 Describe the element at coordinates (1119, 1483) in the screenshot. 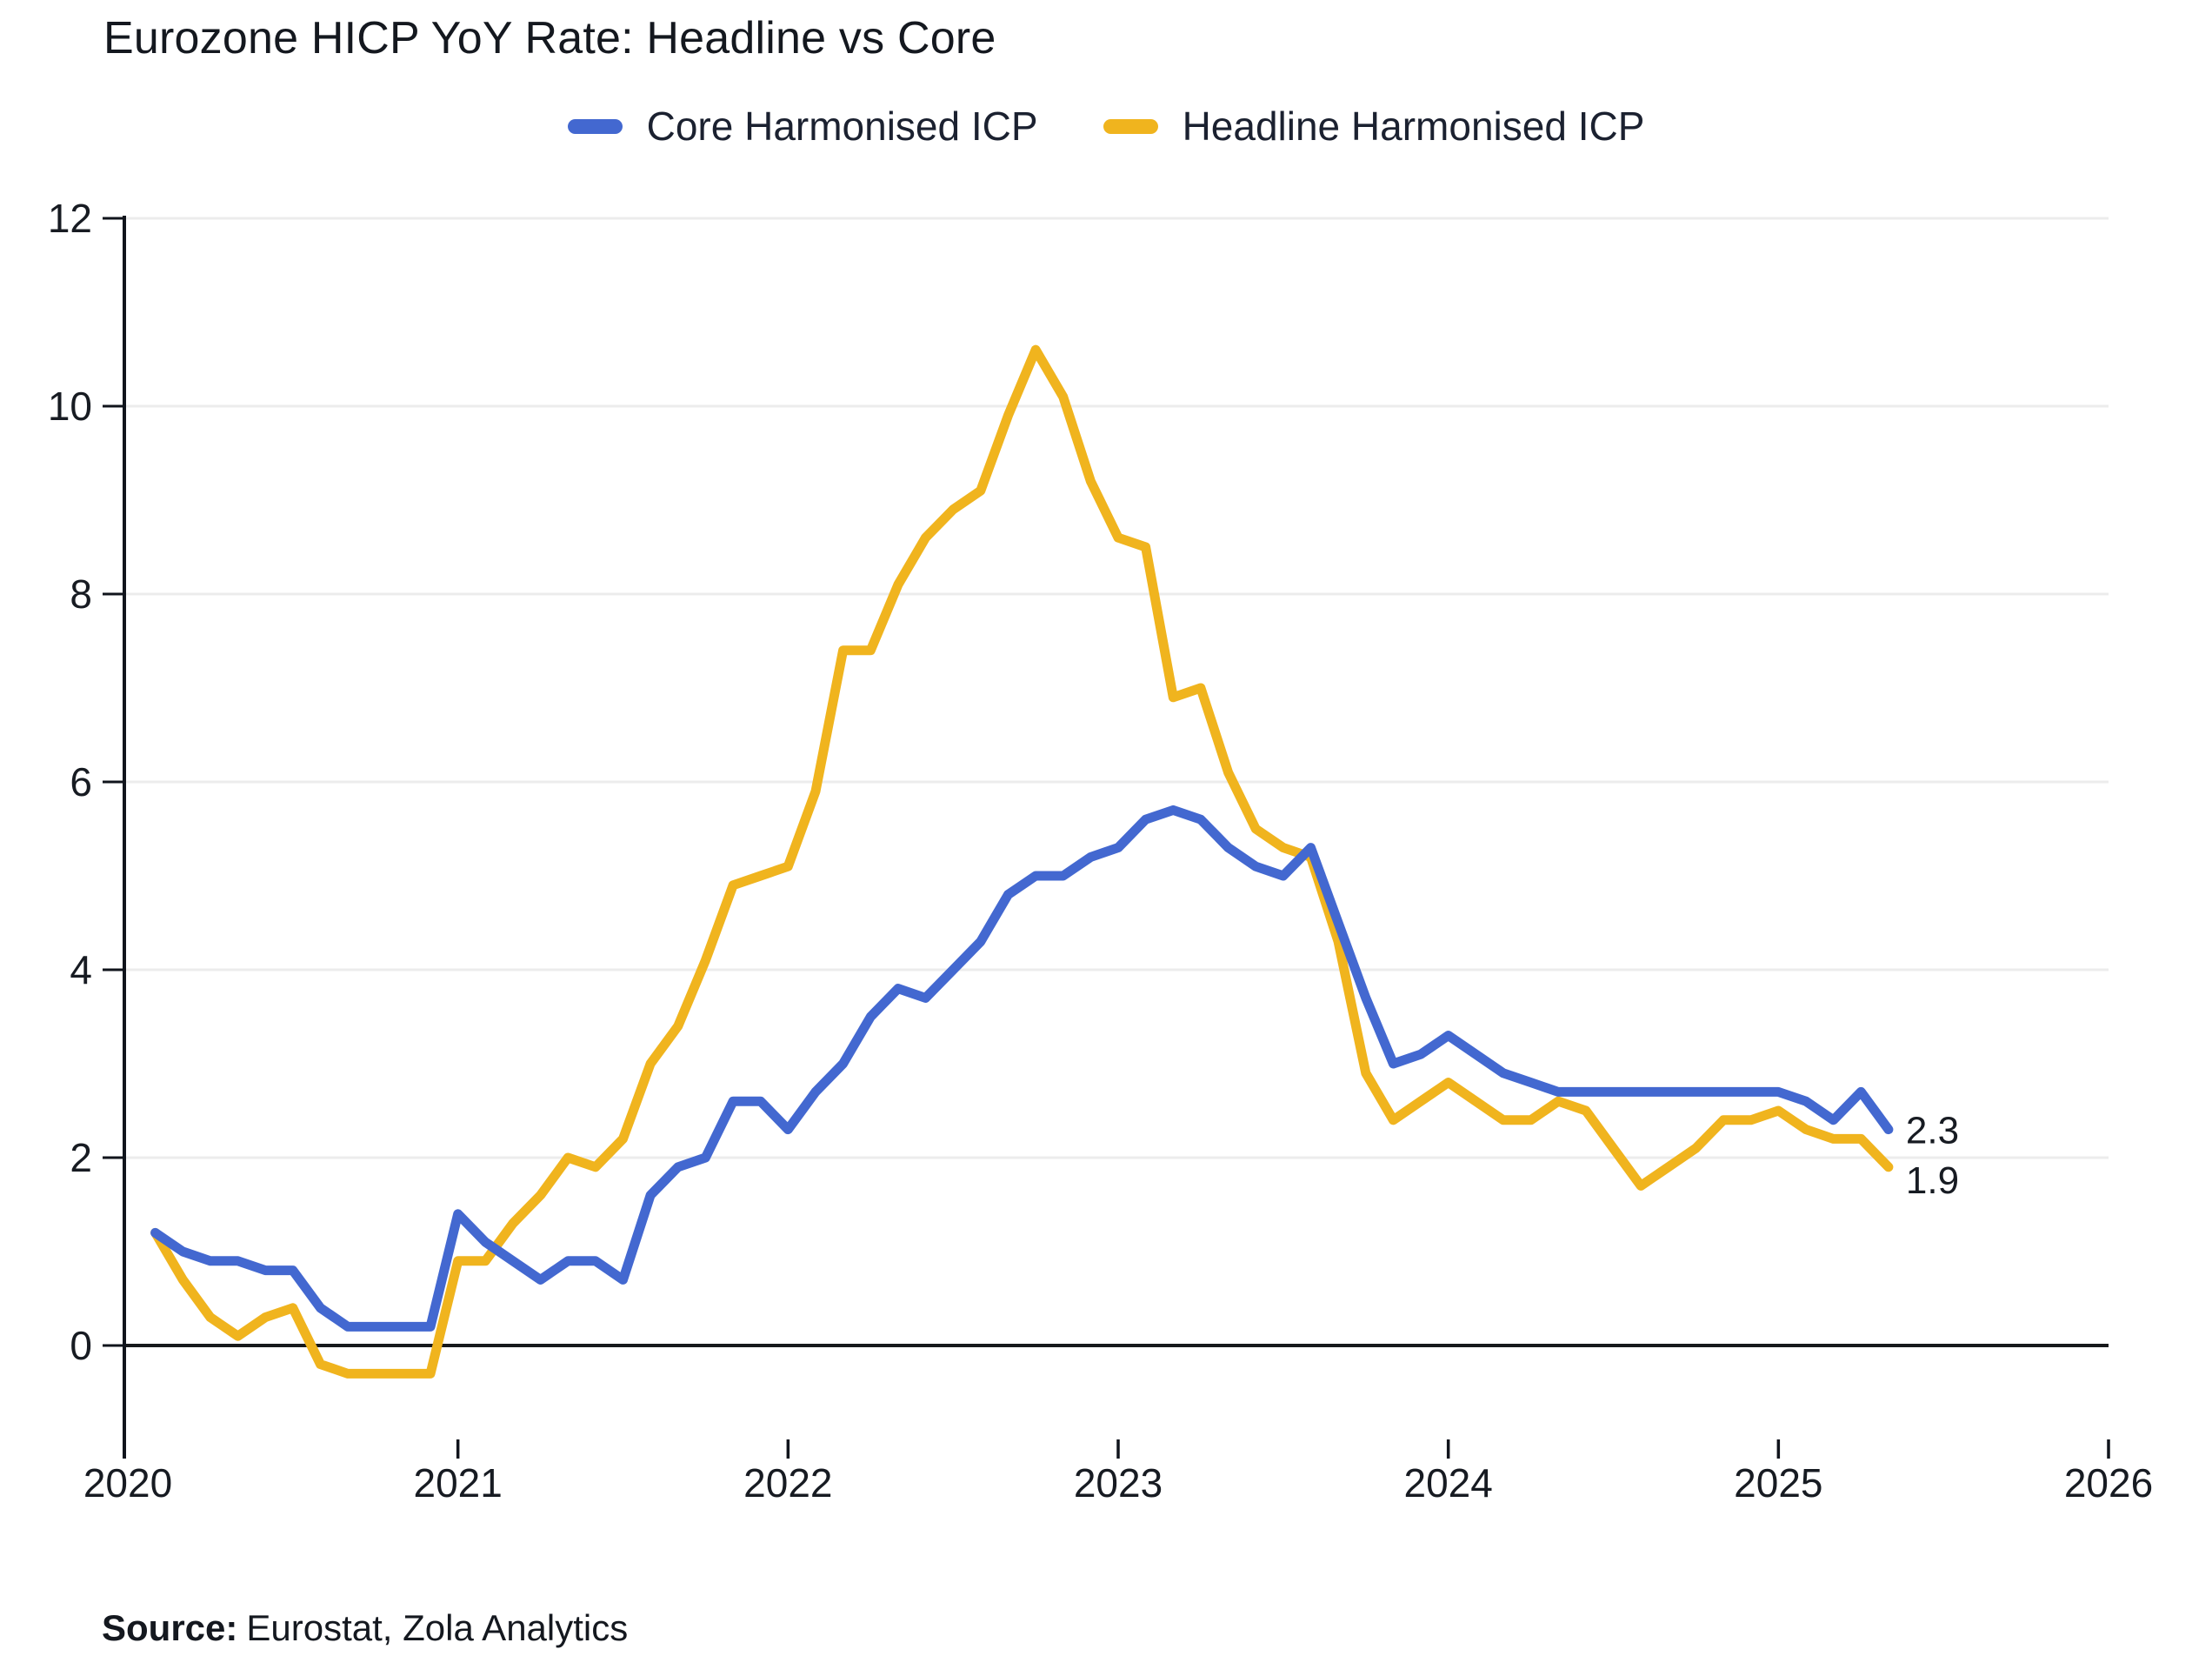

I see `x-tick-label-2023: 2023` at that location.